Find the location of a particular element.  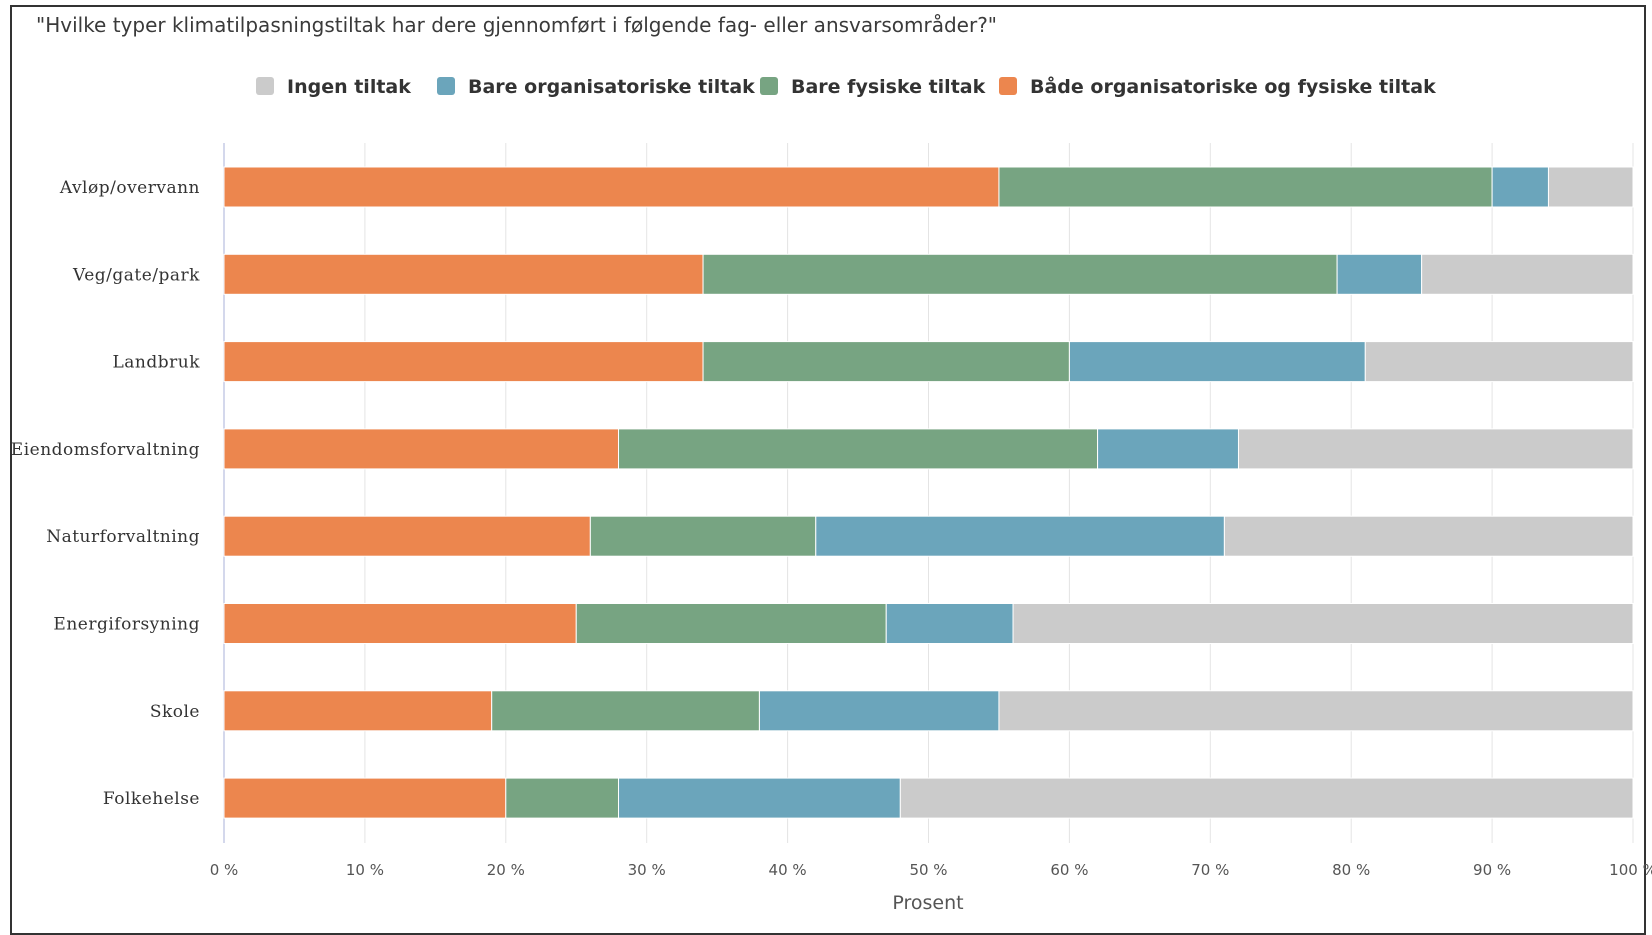

x-tick-label: 80 % is located at coordinates (1351, 870).